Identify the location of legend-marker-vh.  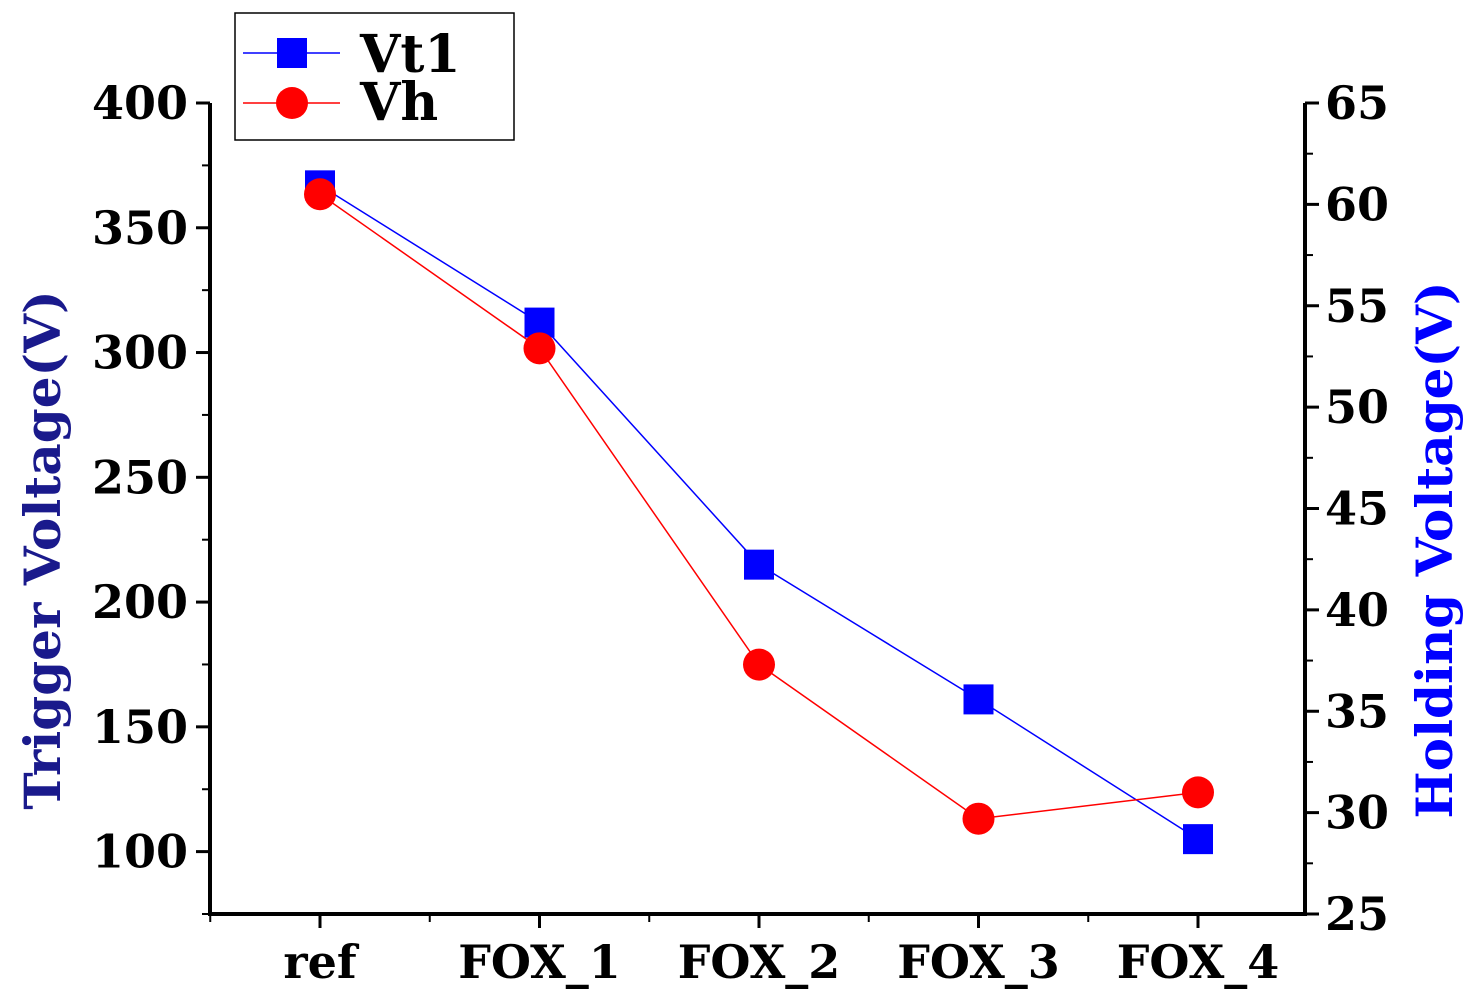
(292, 103).